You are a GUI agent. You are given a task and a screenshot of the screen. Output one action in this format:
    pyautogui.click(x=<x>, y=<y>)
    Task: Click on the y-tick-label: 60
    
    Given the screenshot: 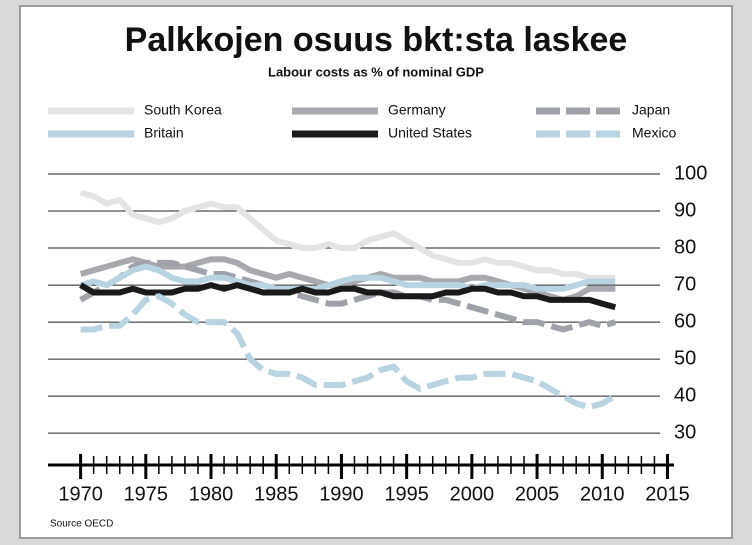 What is the action you would take?
    pyautogui.click(x=685, y=321)
    